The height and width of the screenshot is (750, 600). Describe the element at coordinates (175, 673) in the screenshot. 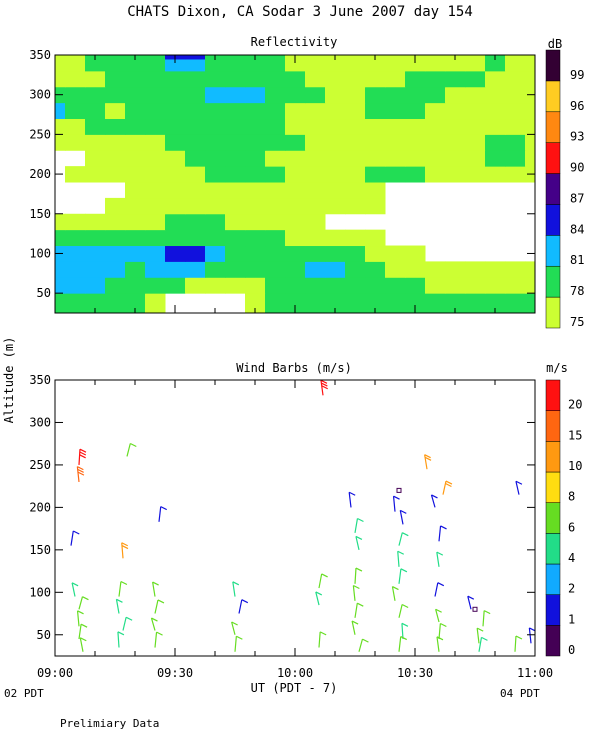

I see `wind-x-tick-label: 09:30` at that location.